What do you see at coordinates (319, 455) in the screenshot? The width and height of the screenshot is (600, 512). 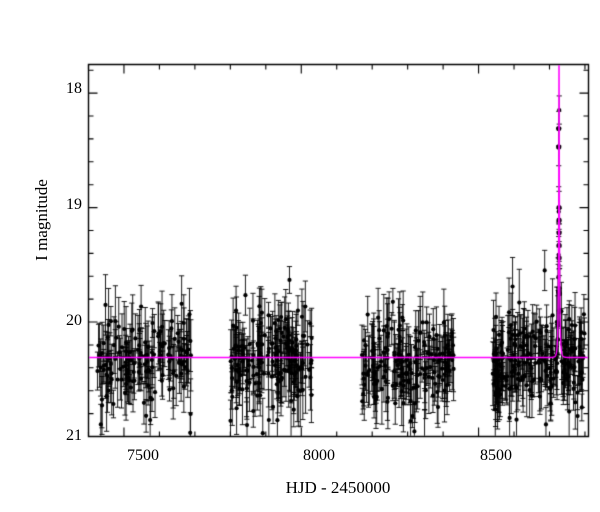 I see `x-tick-label-8000: 8000` at bounding box center [319, 455].